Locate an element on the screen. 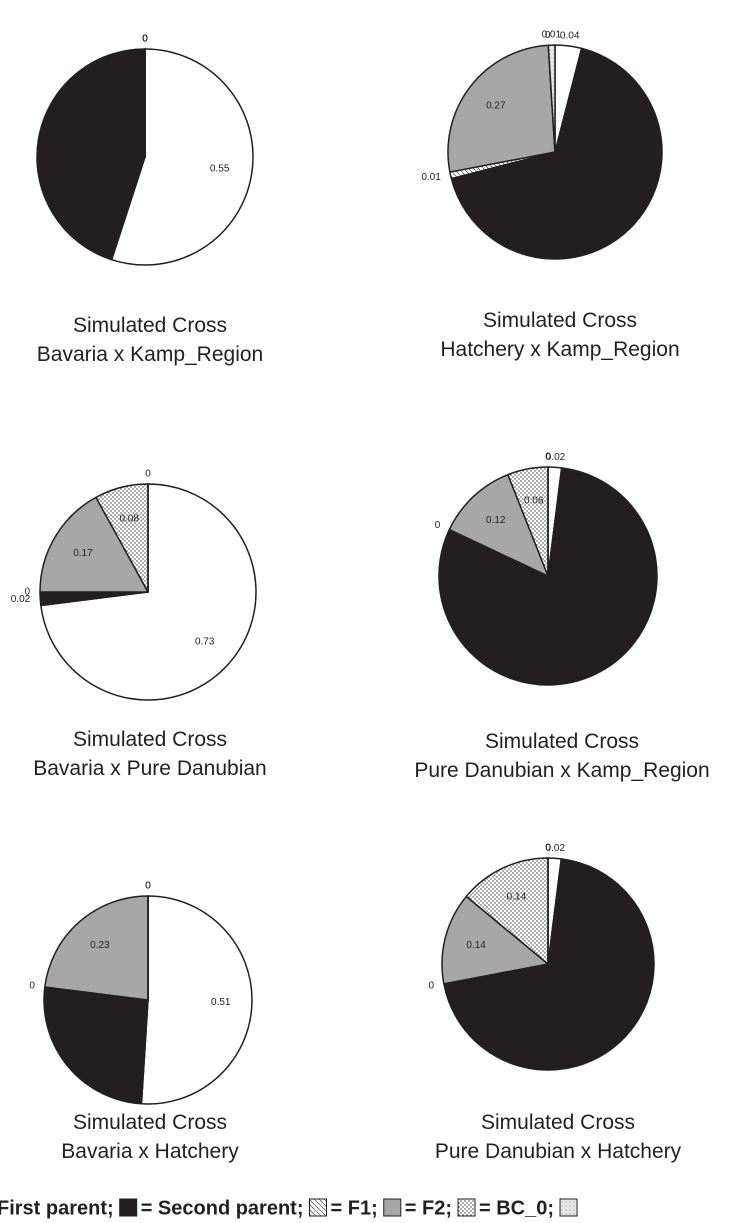 The image size is (751, 1223). data-label: 0.23 is located at coordinates (100, 945).